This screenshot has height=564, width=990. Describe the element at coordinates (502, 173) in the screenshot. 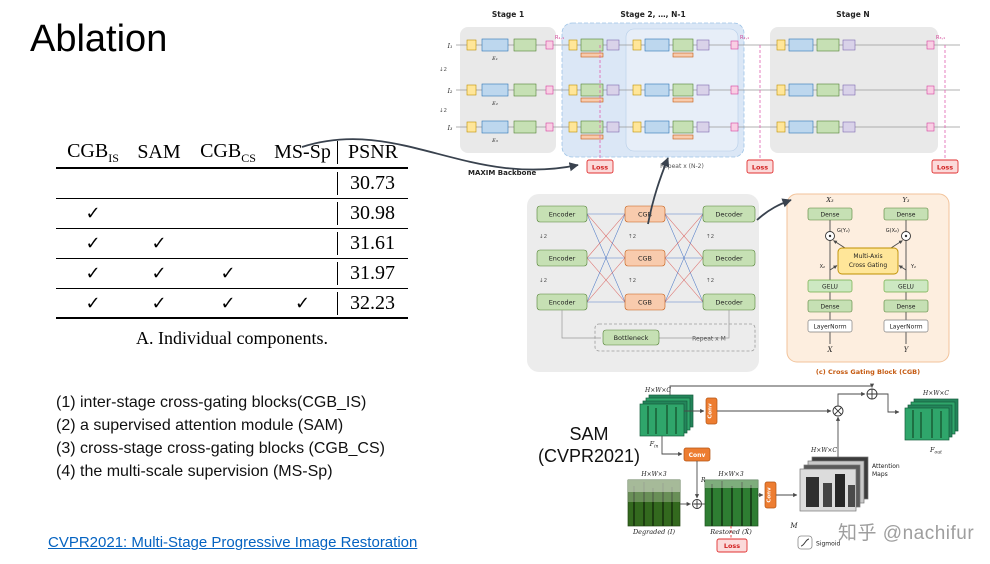

I see `backbone-label: MAXIM Backbone` at that location.